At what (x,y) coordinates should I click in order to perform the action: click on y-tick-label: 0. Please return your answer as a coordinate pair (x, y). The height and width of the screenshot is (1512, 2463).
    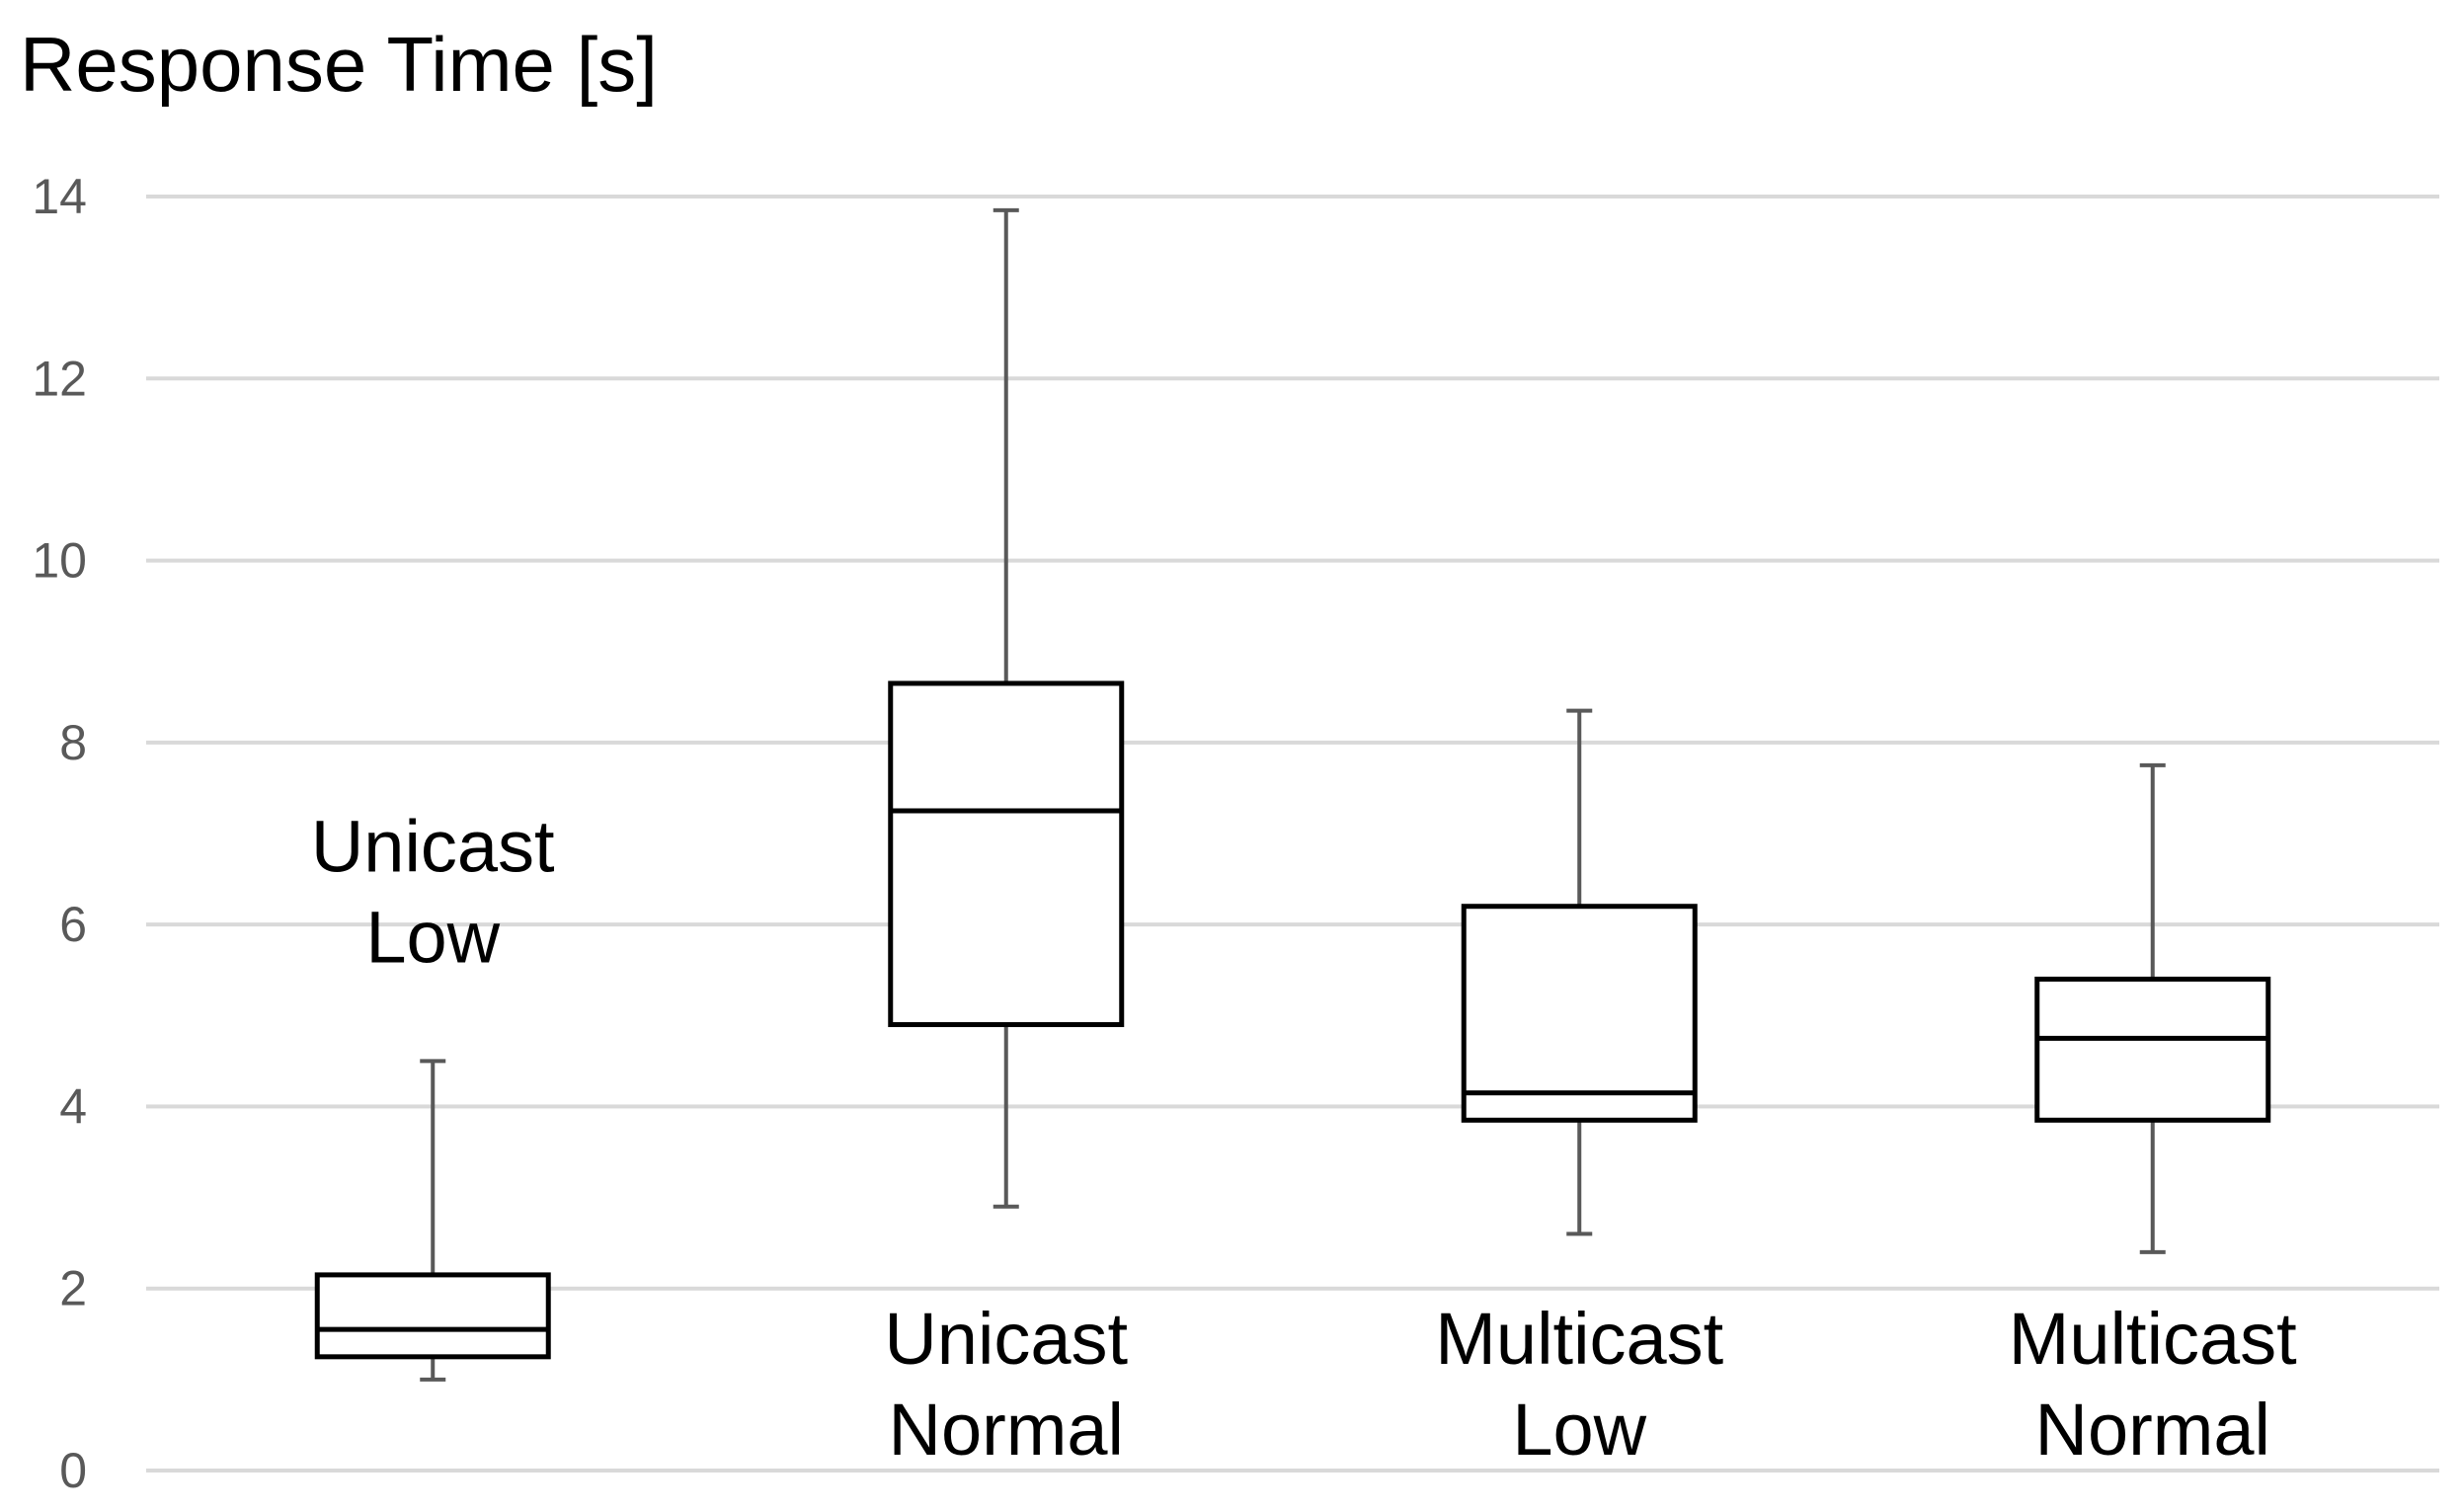
    Looking at the image, I should click on (73, 1471).